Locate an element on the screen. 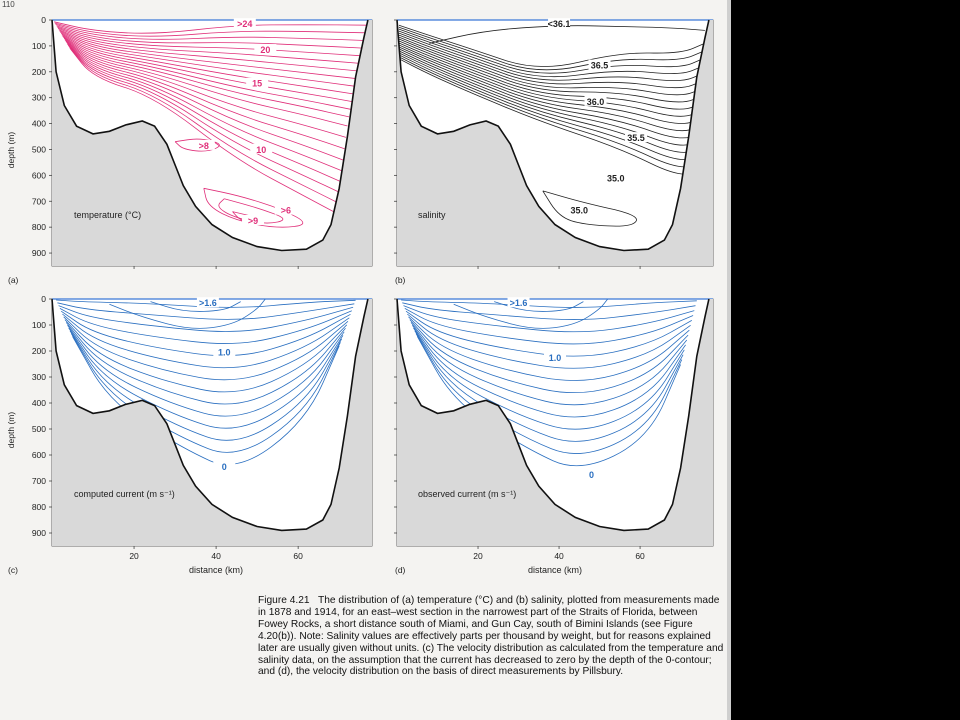  contour-lines is located at coordinates (549, 383).